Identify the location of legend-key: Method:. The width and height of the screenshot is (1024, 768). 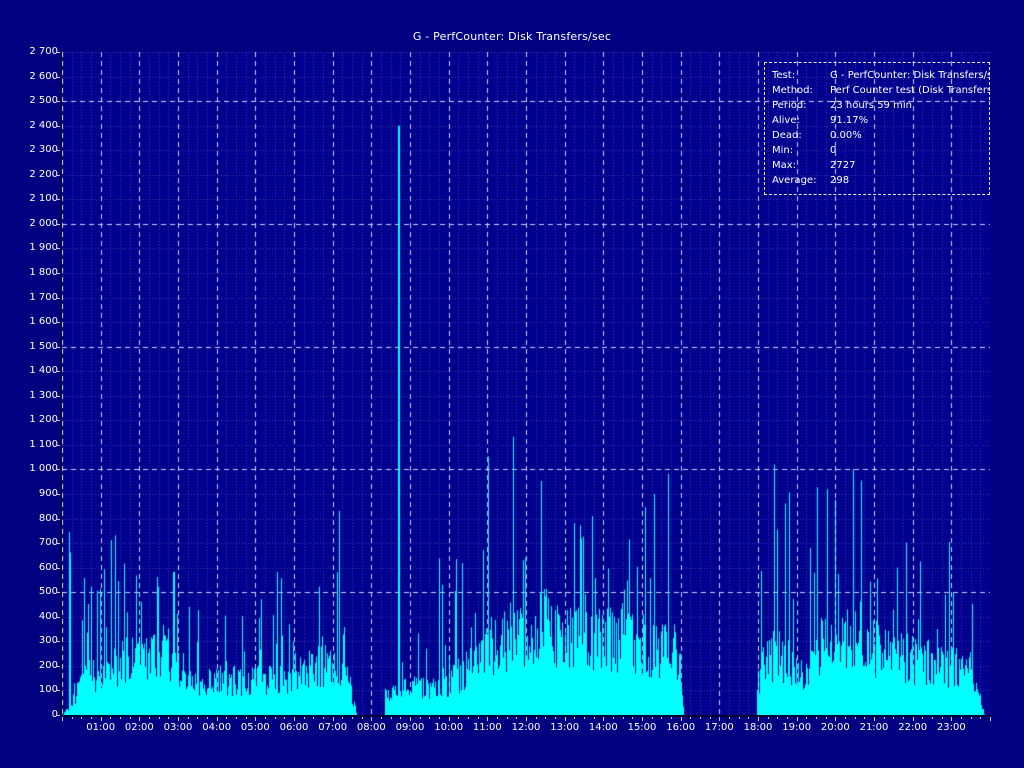
(792, 90).